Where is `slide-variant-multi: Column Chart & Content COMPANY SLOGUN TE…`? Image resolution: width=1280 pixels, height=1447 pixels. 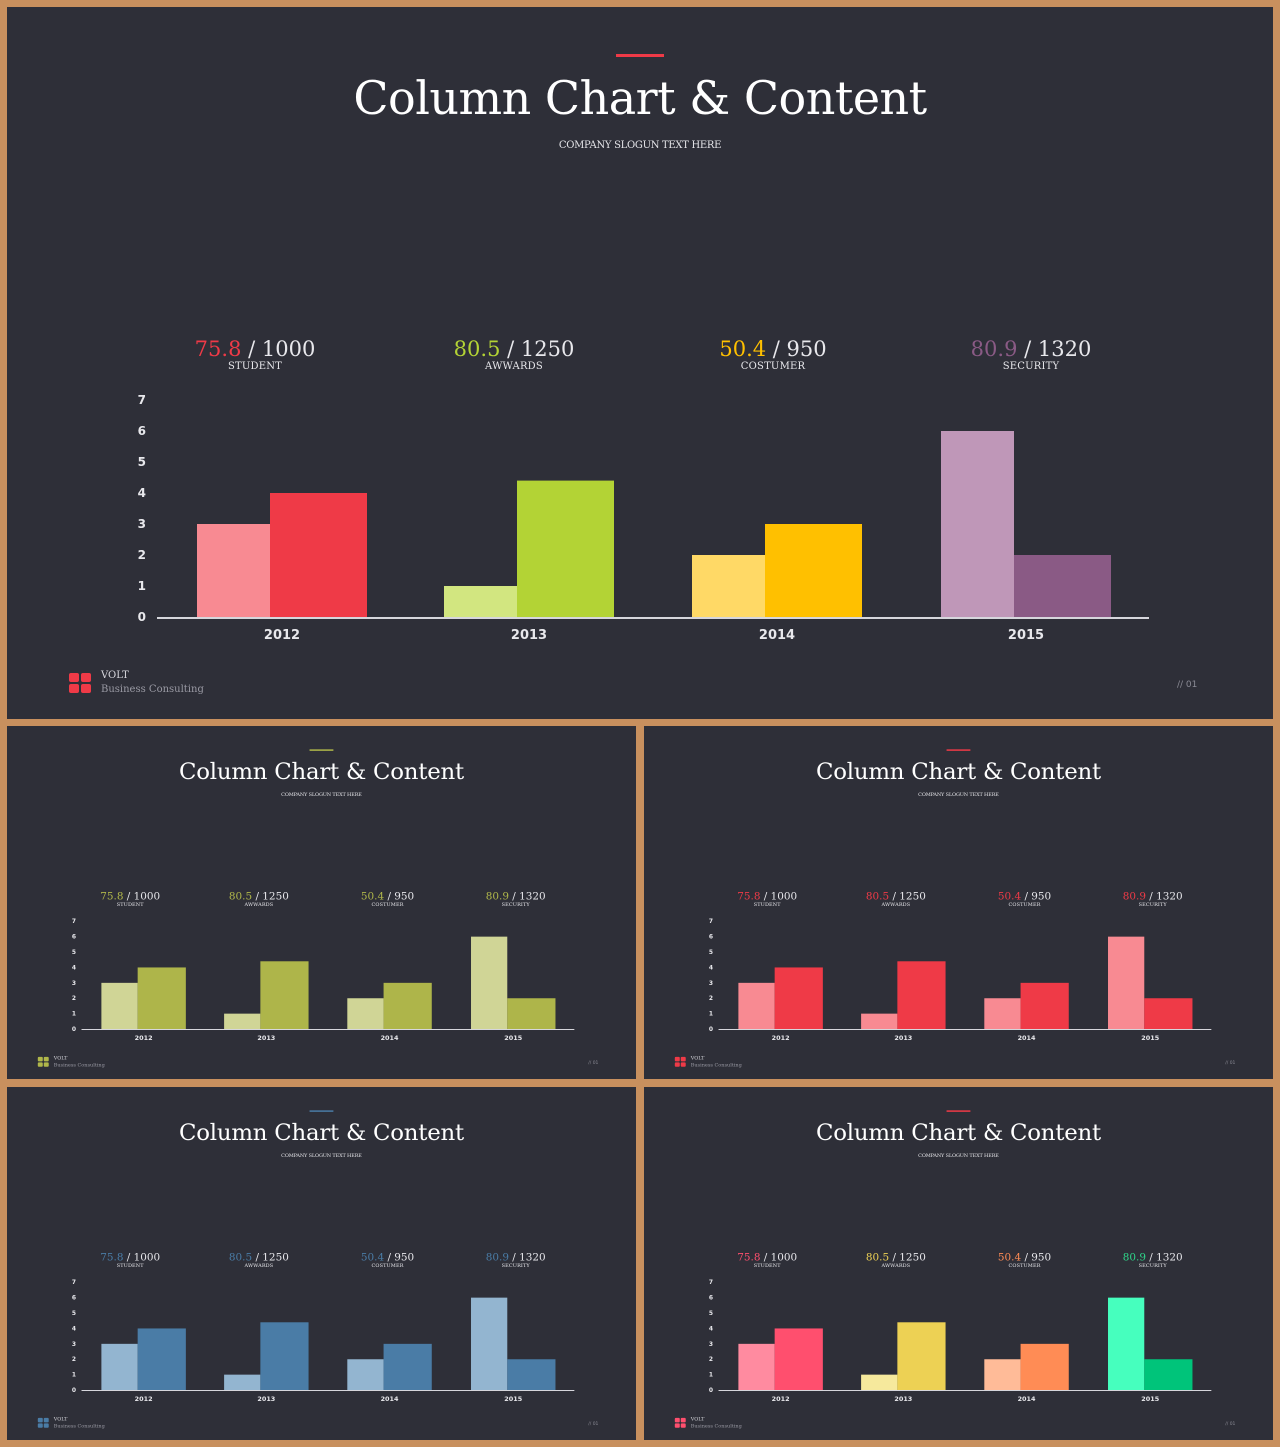
slide-variant-multi: Column Chart & Content COMPANY SLOGUN TE… is located at coordinates (958, 1263).